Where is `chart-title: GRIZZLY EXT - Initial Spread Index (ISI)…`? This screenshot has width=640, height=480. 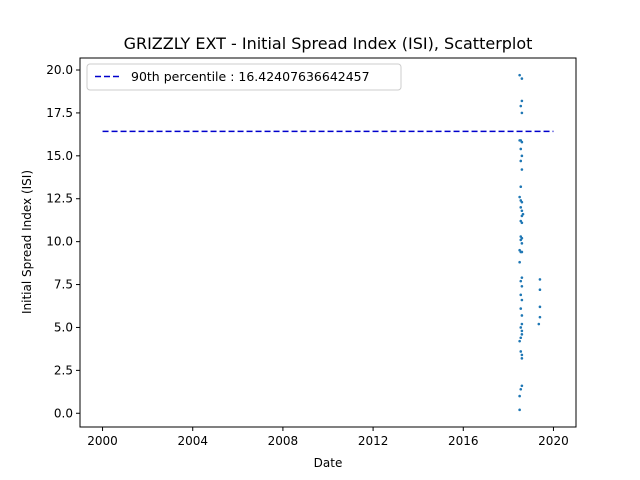 chart-title: GRIZZLY EXT - Initial Spread Index (ISI)… is located at coordinates (328, 43).